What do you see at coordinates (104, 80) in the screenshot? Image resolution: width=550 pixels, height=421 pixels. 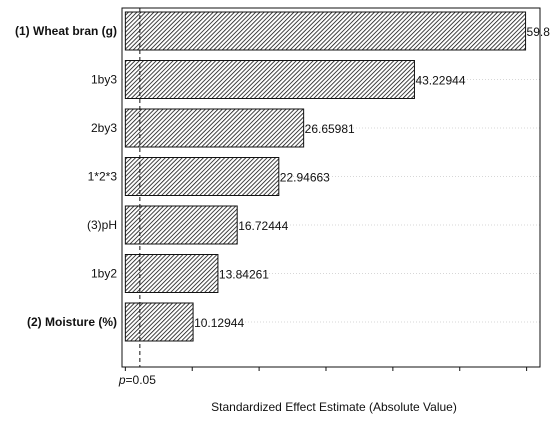 I see `category-label: 1by3` at bounding box center [104, 80].